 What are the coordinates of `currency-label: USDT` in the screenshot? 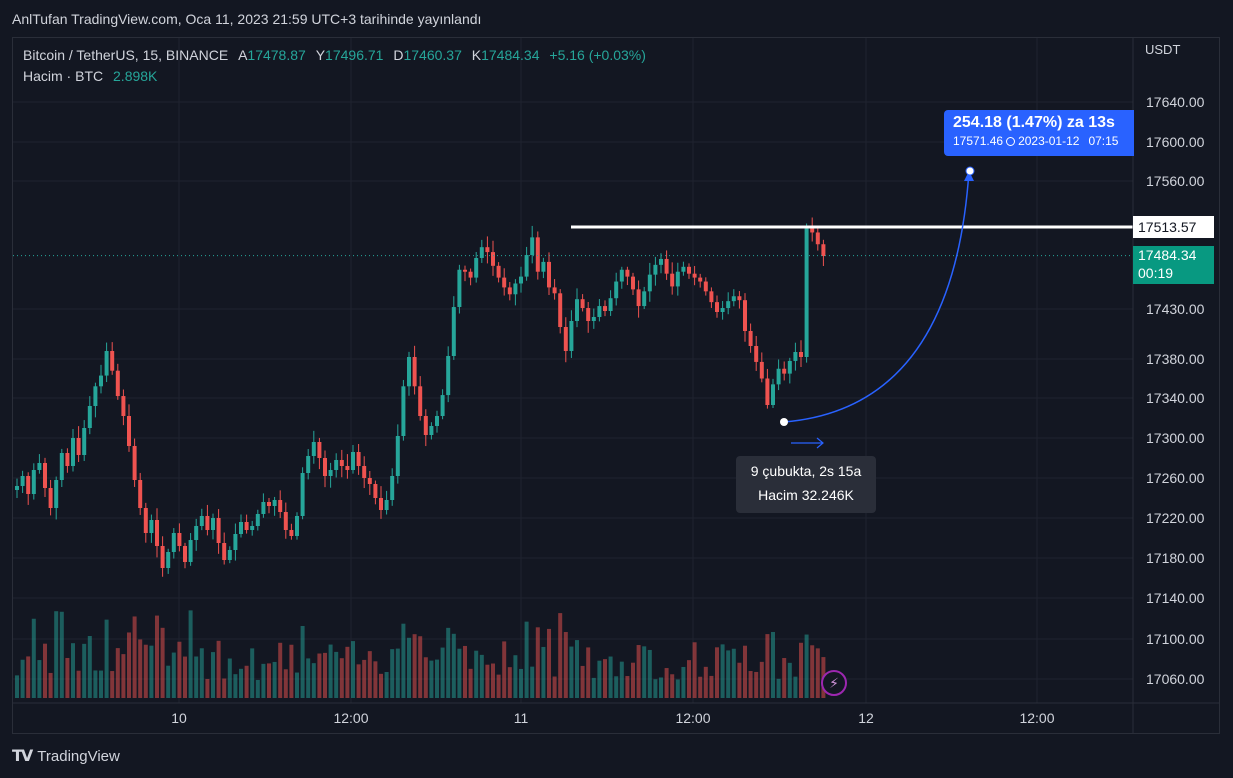 It's located at (1163, 49).